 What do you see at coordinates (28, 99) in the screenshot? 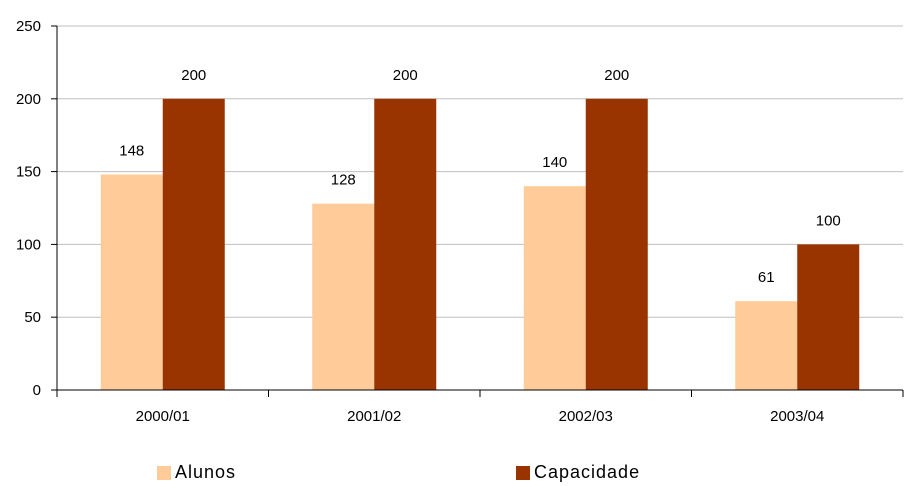
I see `y-tick-label: 200` at bounding box center [28, 99].